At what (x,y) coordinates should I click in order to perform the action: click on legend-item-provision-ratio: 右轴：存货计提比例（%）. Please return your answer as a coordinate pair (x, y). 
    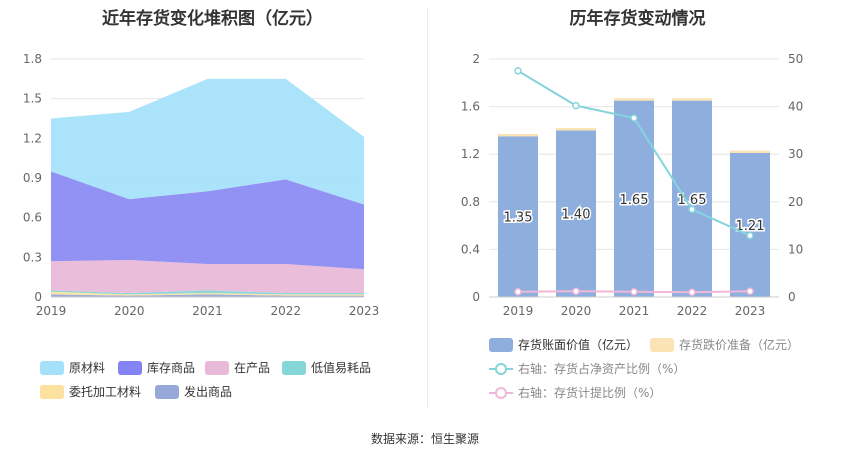
    Looking at the image, I should click on (575, 392).